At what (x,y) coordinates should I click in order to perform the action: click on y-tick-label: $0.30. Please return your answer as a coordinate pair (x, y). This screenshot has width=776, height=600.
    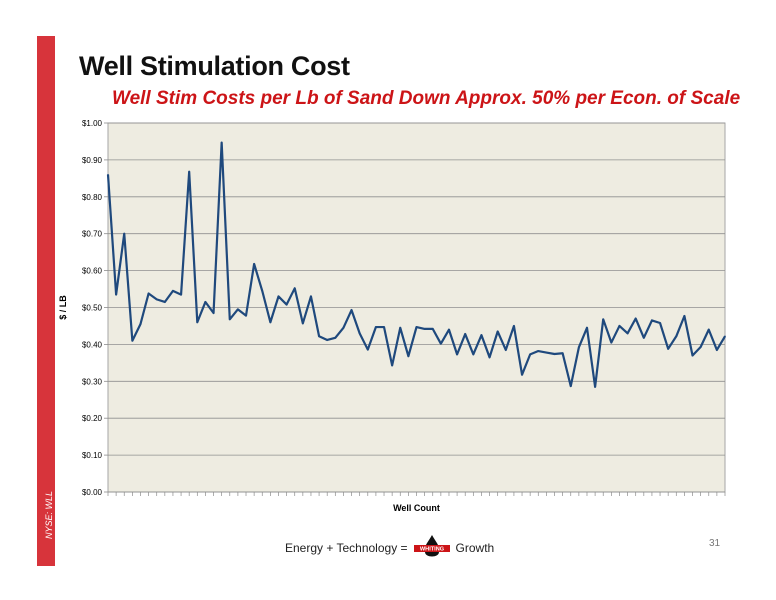
    Looking at the image, I should click on (92, 381).